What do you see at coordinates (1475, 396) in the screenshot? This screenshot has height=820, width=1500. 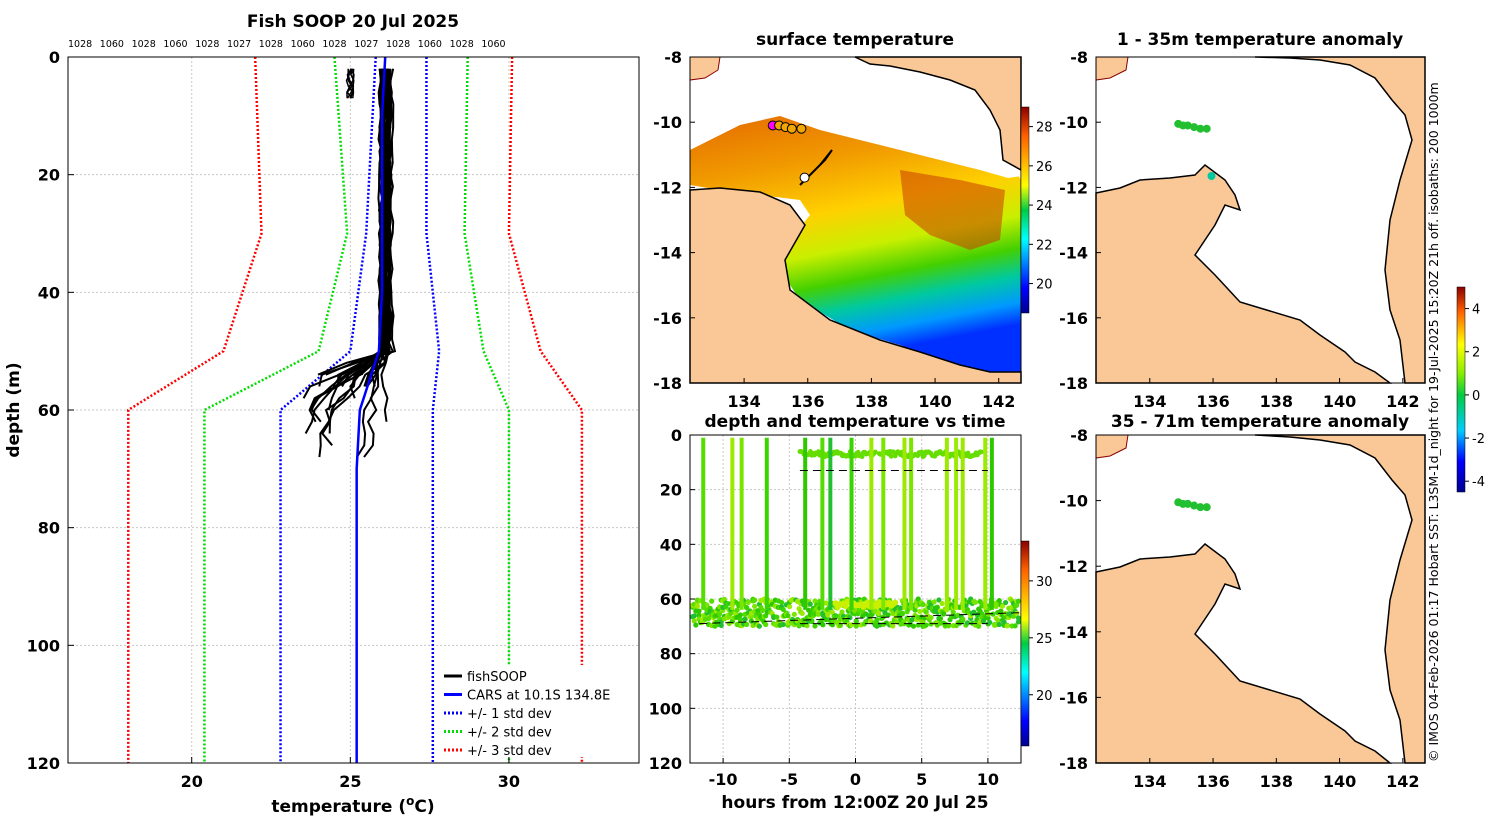 I see `anomaly-colorbar-ticks: -4 -2 0 2 4` at bounding box center [1475, 396].